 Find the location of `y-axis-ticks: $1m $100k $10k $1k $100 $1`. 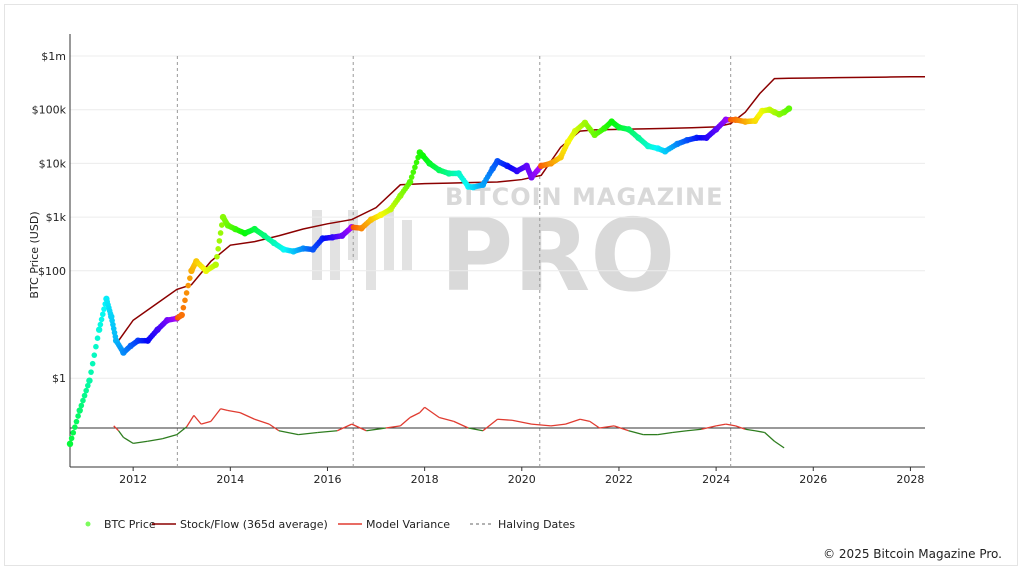

y-axis-ticks: $1m $100k $10k $1k $100 $1 is located at coordinates (49, 217).